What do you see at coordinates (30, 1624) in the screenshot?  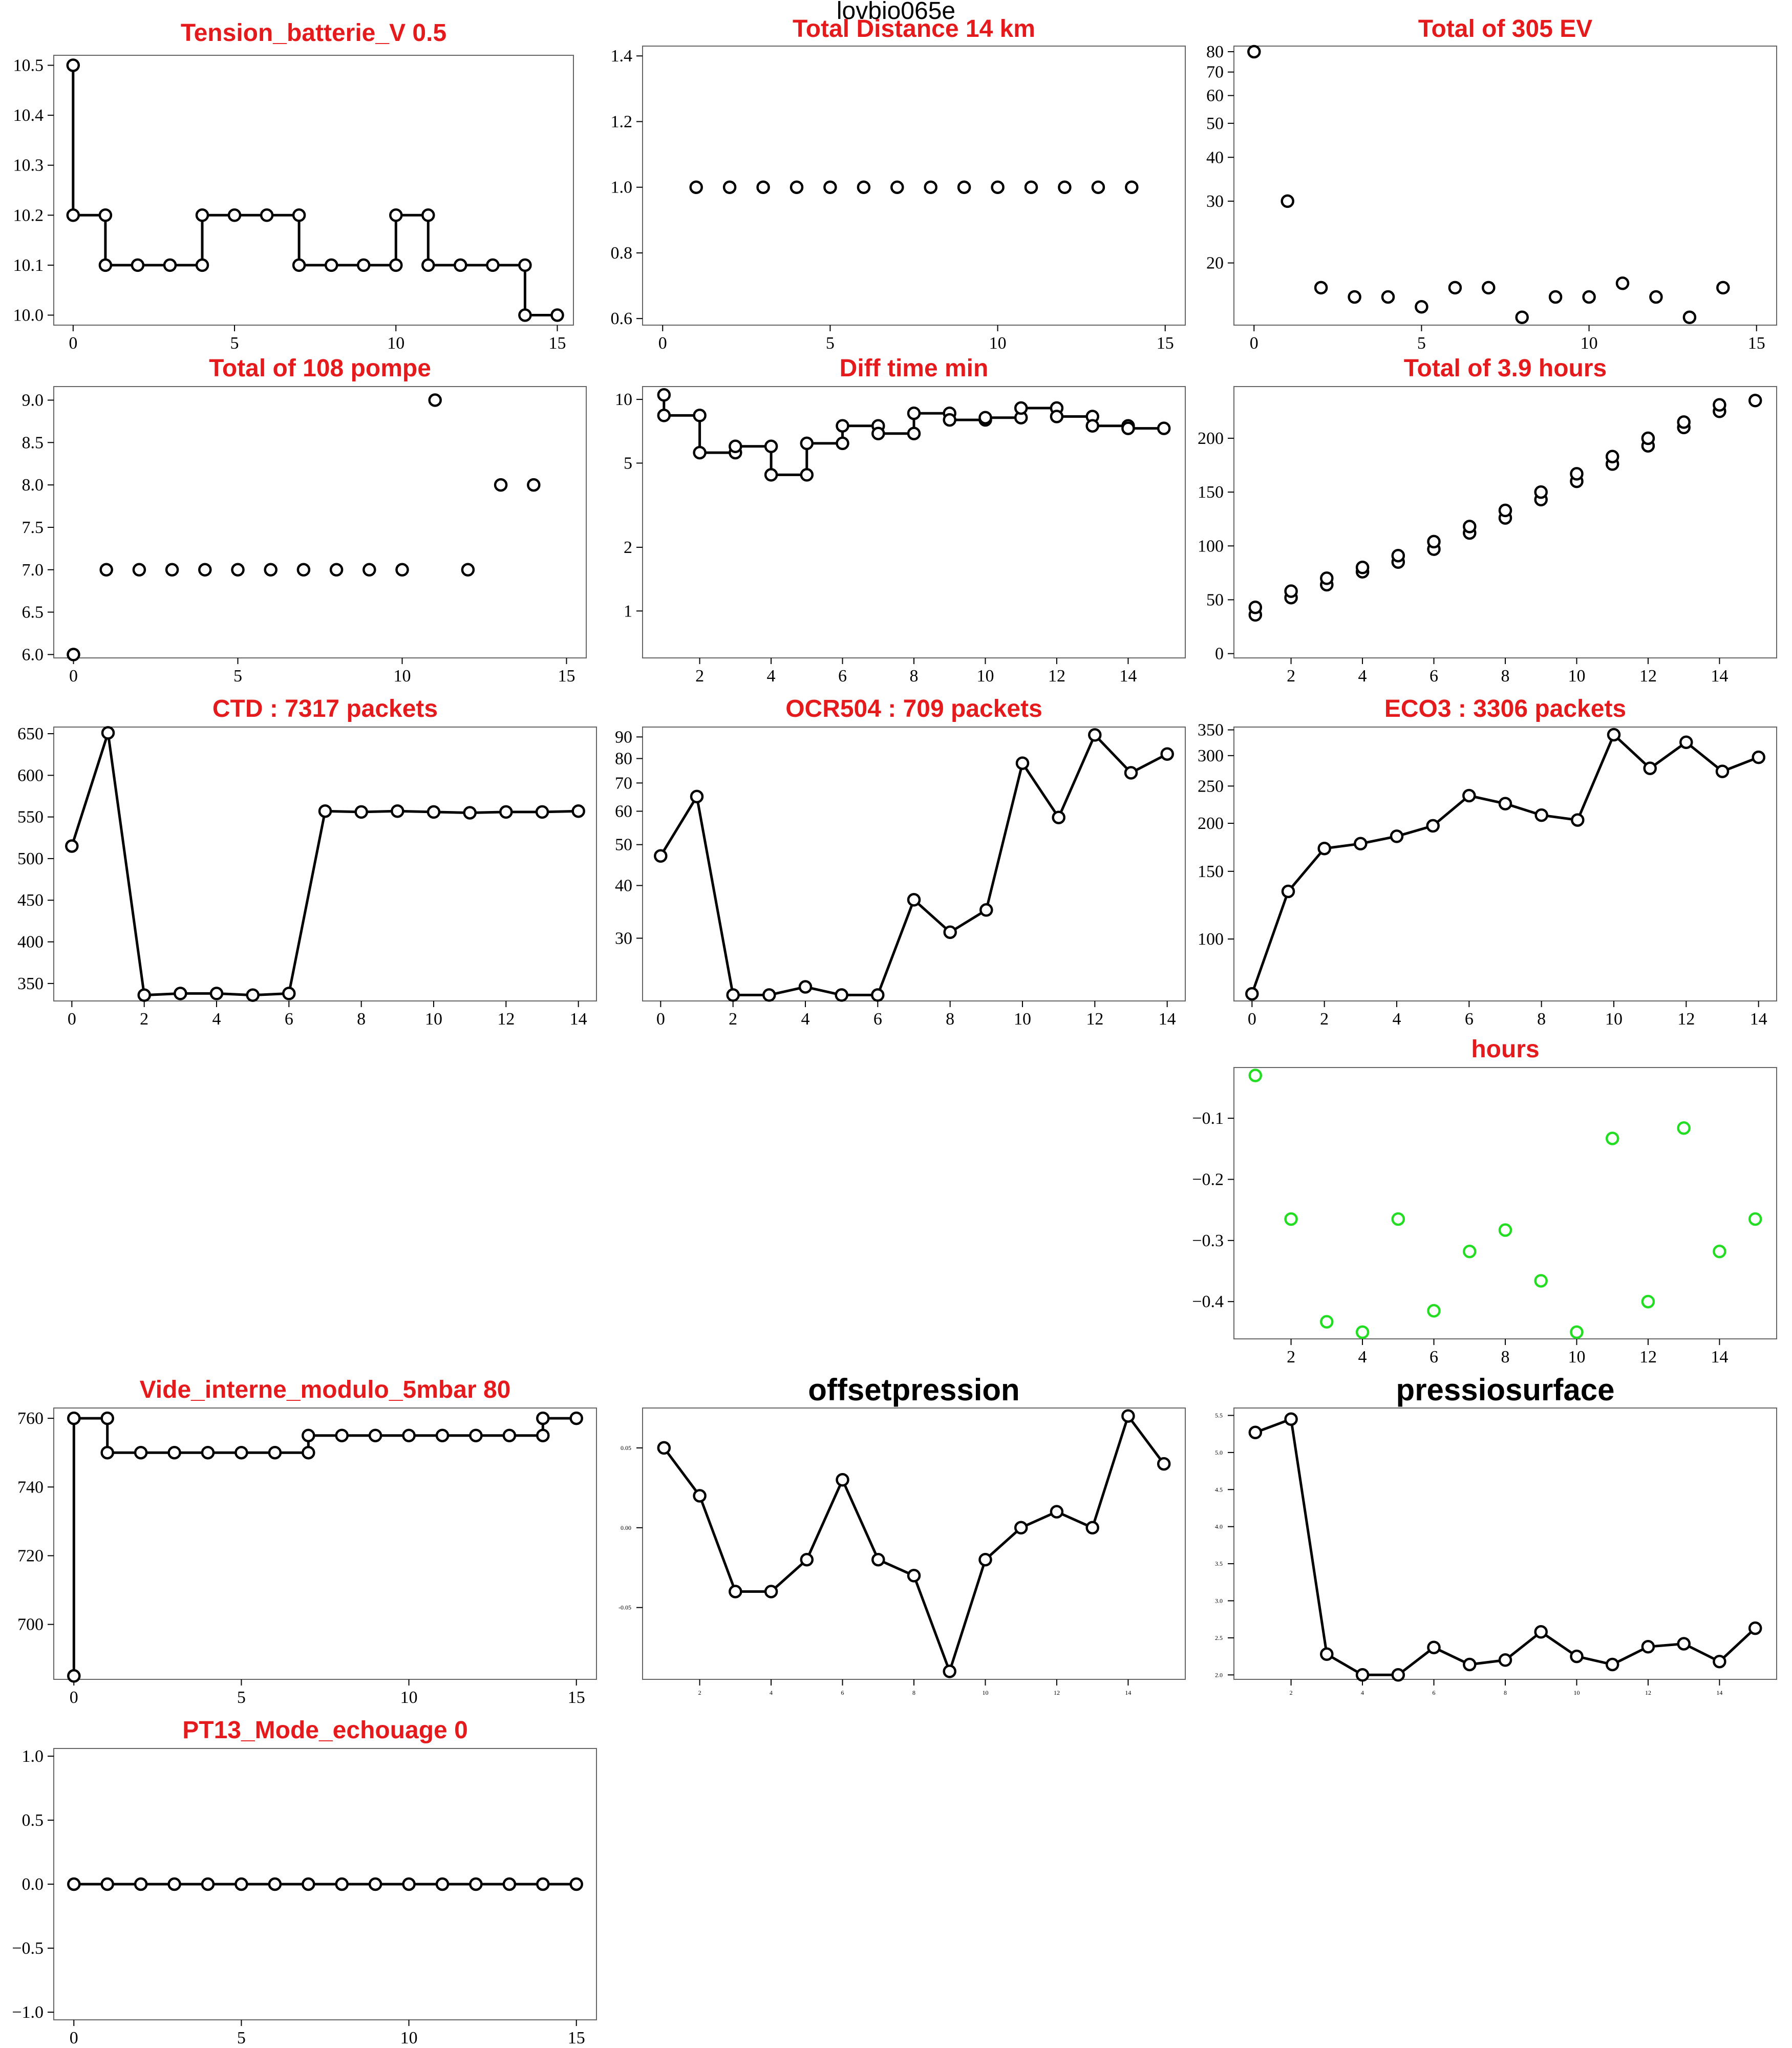 I see `y-tick-label: 700` at bounding box center [30, 1624].